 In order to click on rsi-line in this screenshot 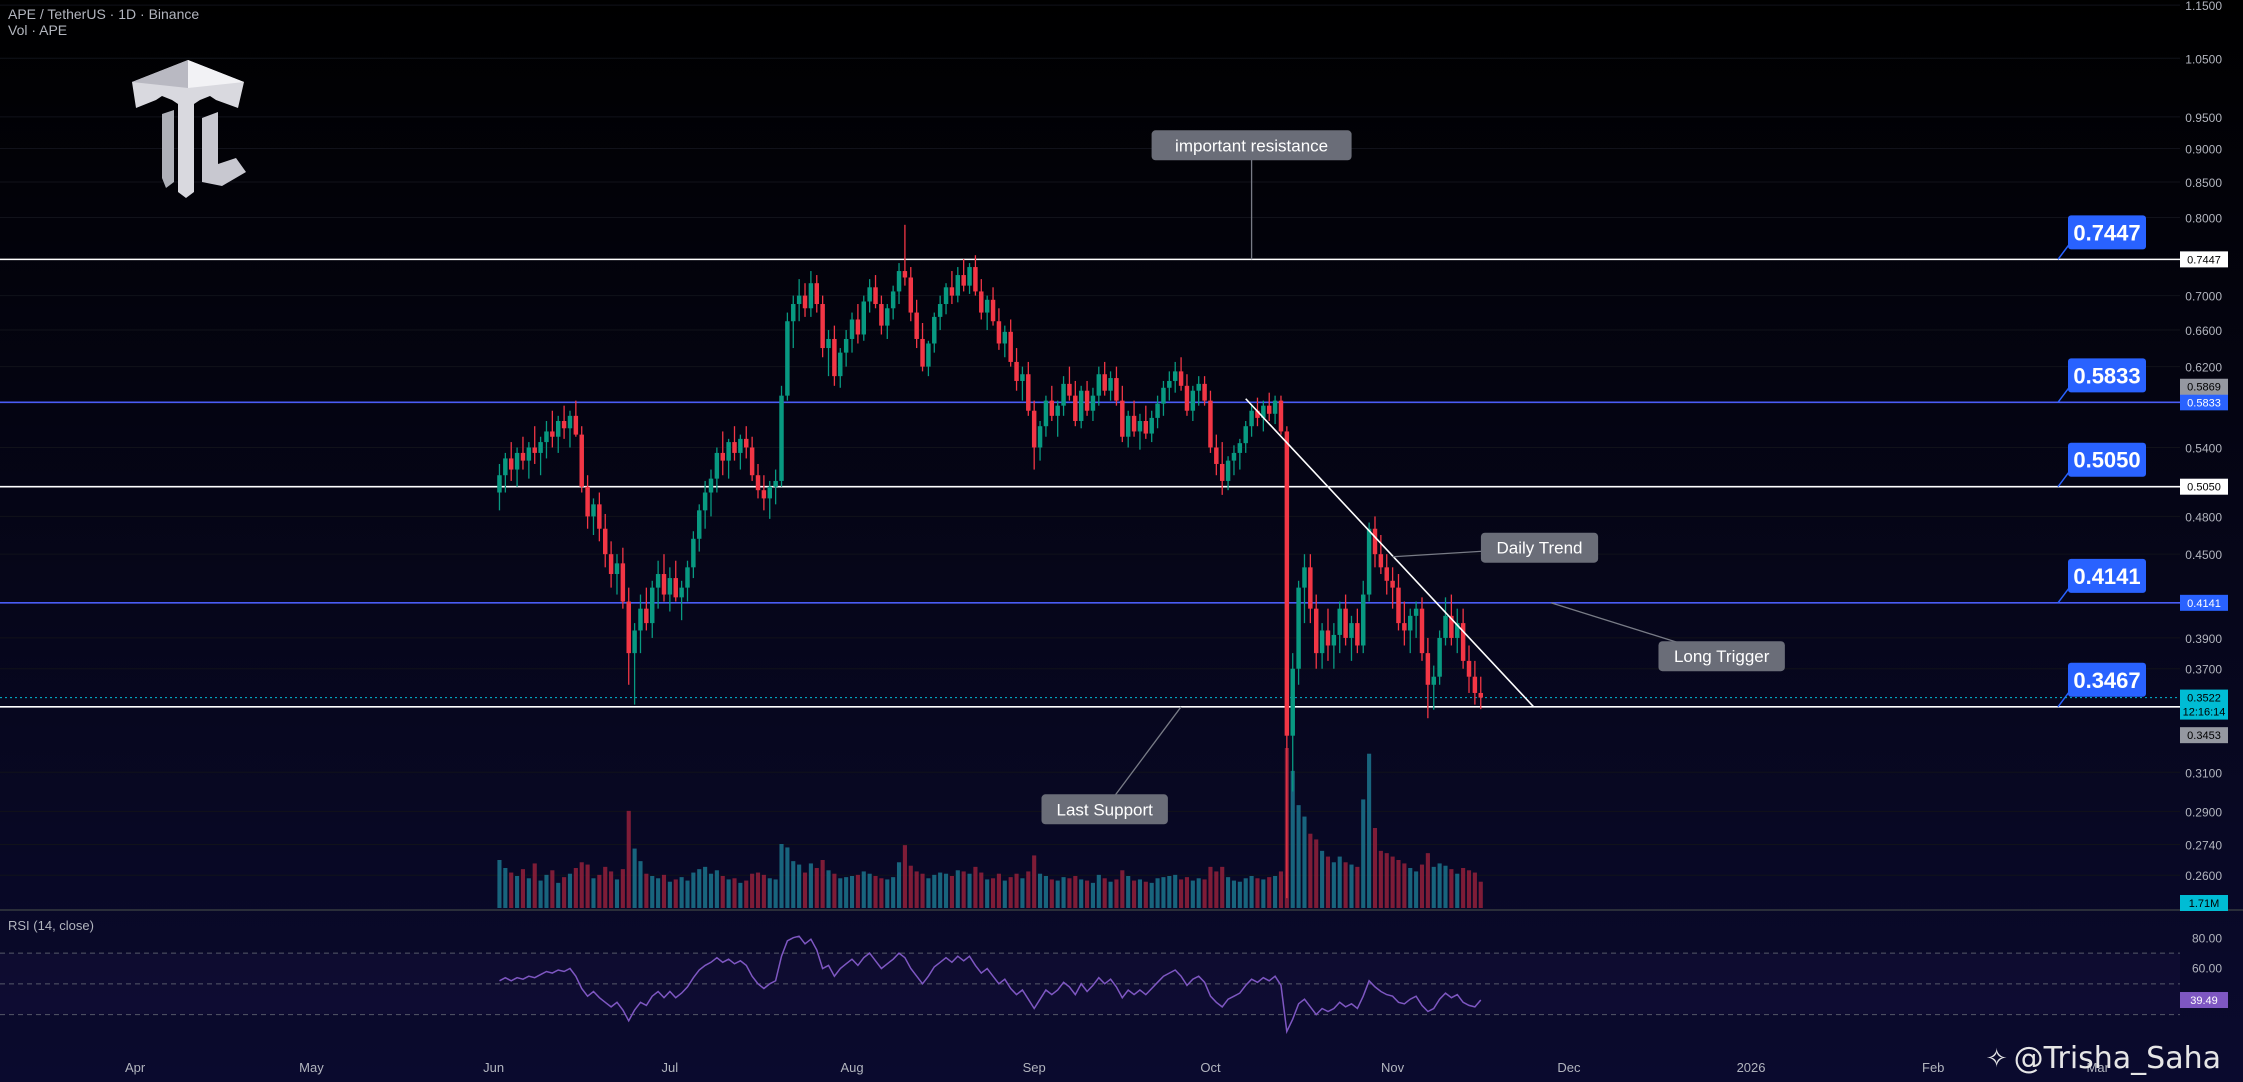, I will do `click(990, 985)`.